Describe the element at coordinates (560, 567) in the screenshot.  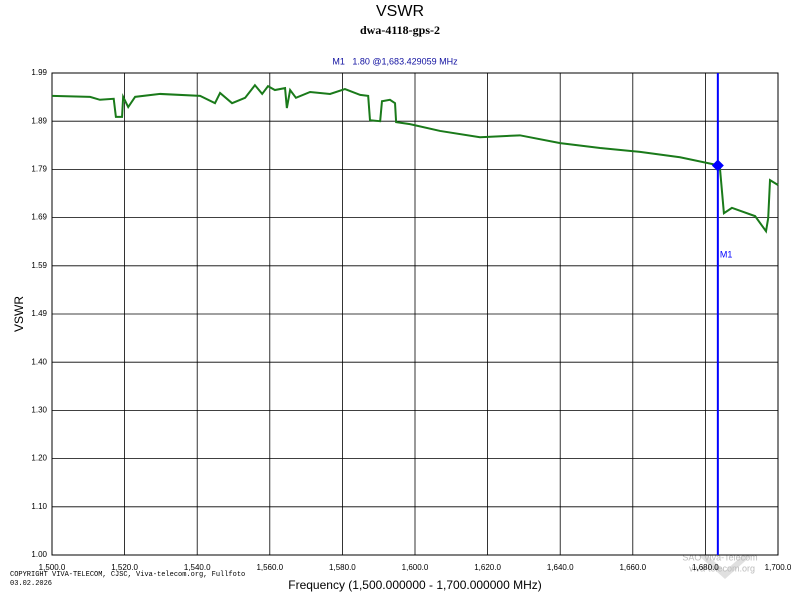
I see `x-tick-label: 1,640.0` at that location.